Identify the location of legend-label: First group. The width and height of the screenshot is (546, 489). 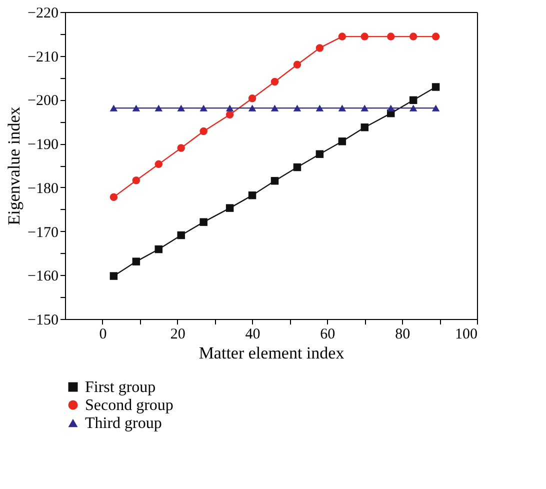
(120, 387).